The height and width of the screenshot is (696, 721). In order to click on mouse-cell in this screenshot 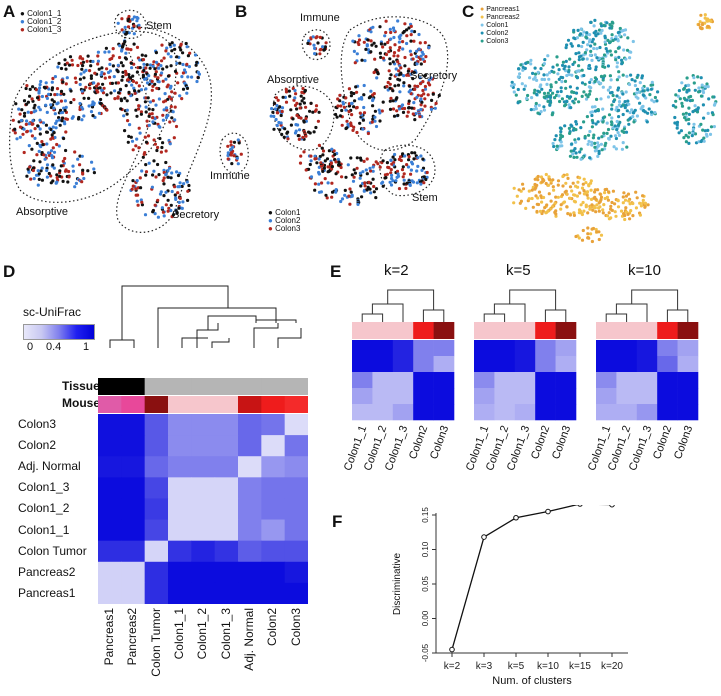, I will do `click(180, 404)`.